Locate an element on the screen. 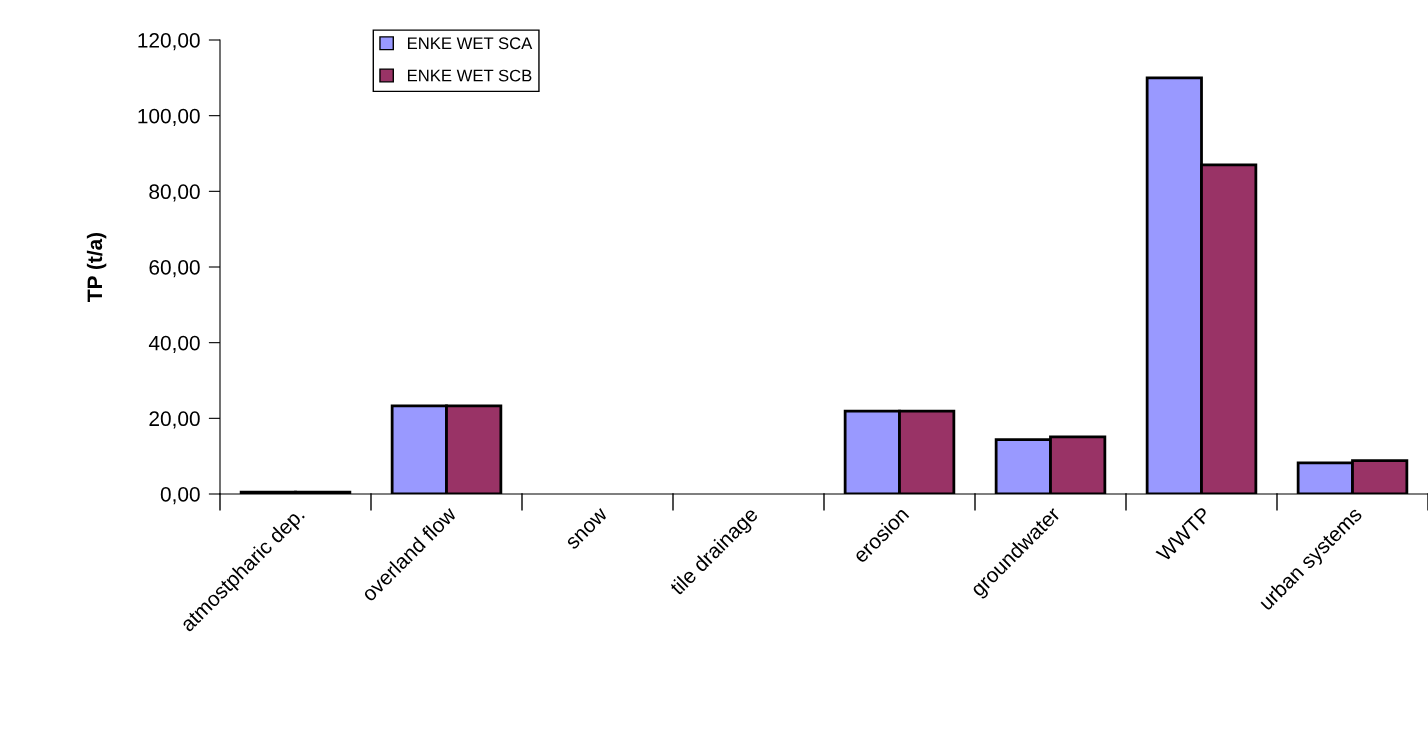 The image size is (1428, 742). legend-label: ENKE WET SCA is located at coordinates (470, 43).